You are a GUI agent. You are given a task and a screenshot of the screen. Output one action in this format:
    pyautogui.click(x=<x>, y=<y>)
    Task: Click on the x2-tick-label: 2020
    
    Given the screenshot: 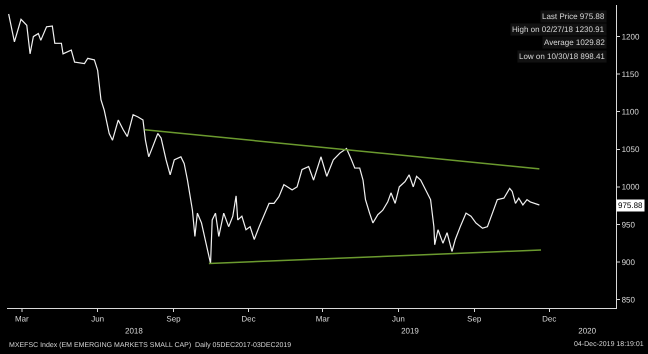 What is the action you would take?
    pyautogui.click(x=587, y=331)
    